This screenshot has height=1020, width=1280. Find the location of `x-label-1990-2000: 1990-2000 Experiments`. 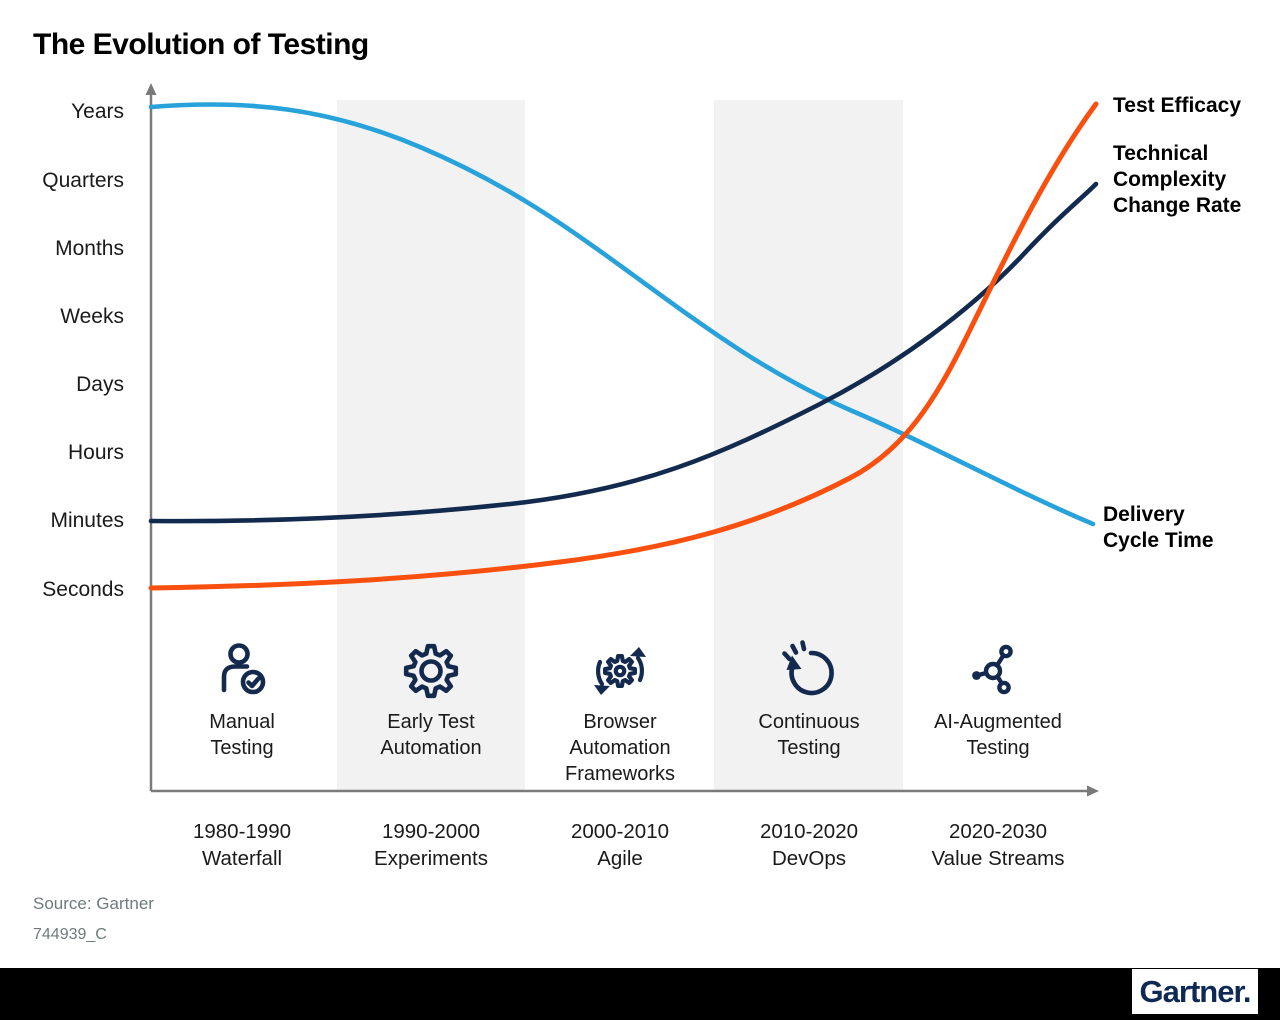

x-label-1990-2000: 1990-2000 Experiments is located at coordinates (431, 845).